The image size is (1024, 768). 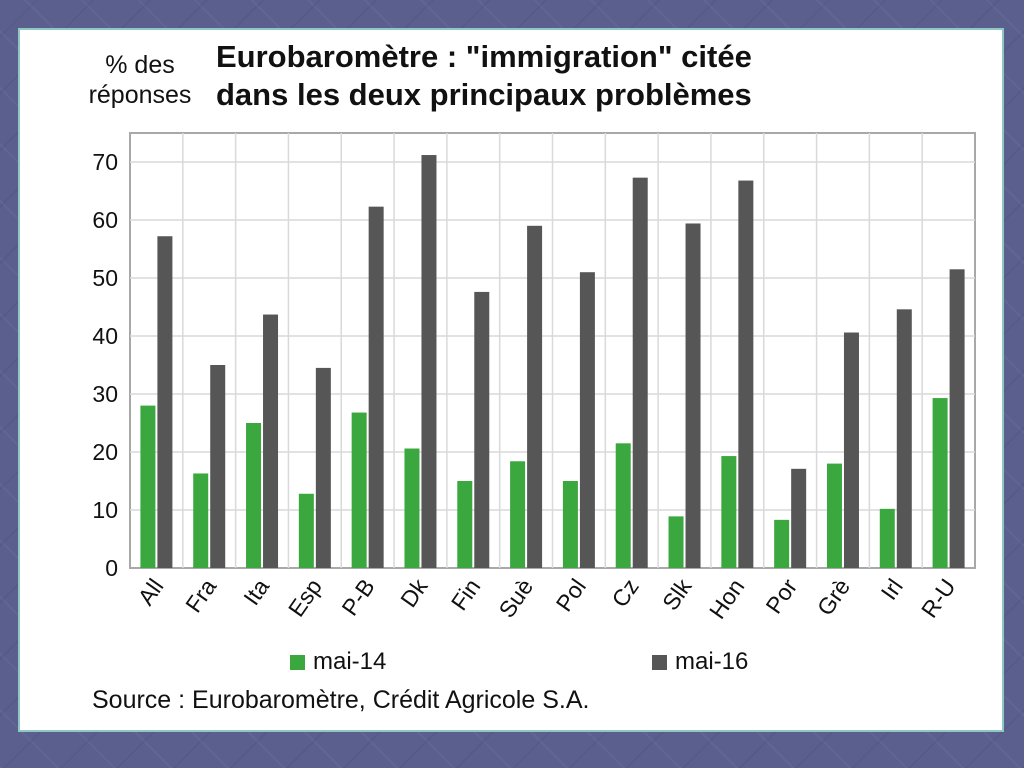 What do you see at coordinates (727, 598) in the screenshot?
I see `x-tick-label: Hon` at bounding box center [727, 598].